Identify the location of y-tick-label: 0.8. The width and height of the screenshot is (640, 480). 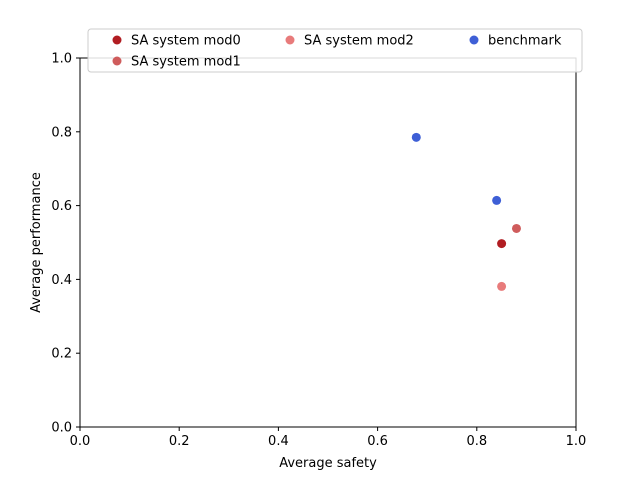
(61, 132).